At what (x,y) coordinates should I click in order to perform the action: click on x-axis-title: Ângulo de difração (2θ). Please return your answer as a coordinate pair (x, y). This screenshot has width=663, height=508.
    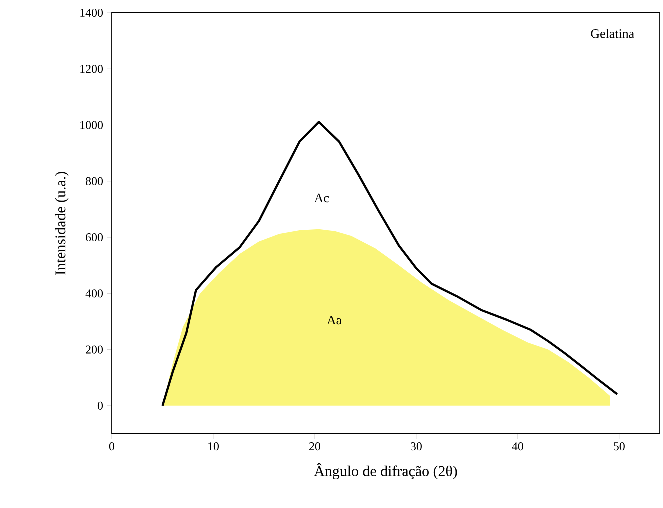
    Looking at the image, I should click on (386, 471).